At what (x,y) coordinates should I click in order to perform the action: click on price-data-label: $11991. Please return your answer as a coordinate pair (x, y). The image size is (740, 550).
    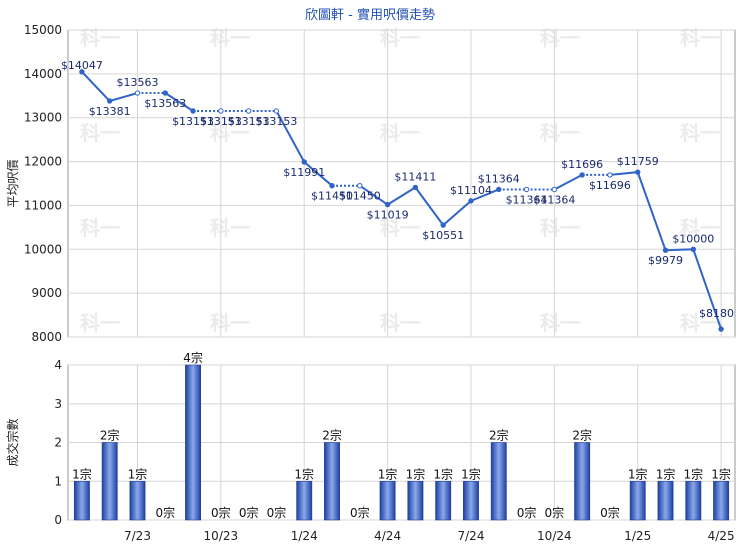
    Looking at the image, I should click on (304, 172).